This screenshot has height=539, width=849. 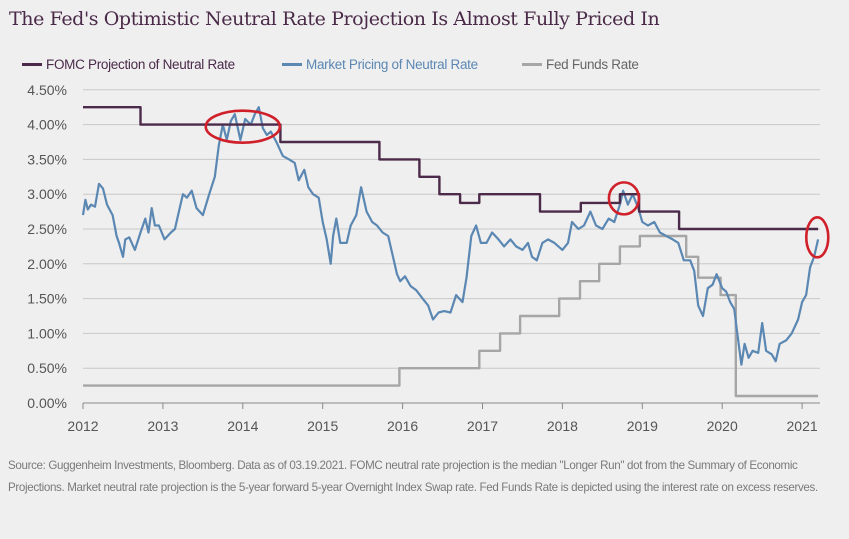 What do you see at coordinates (140, 64) in the screenshot?
I see `legend-label-fomc: FOMC Projection of Neutral Rate` at bounding box center [140, 64].